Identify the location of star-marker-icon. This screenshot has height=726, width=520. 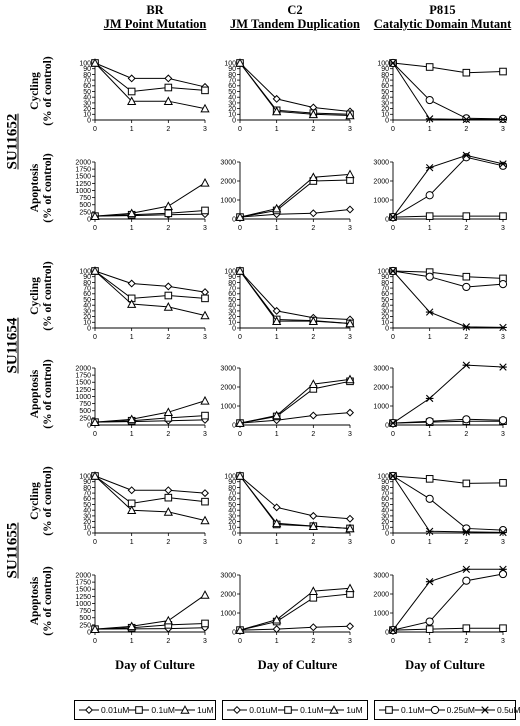
(484, 710).